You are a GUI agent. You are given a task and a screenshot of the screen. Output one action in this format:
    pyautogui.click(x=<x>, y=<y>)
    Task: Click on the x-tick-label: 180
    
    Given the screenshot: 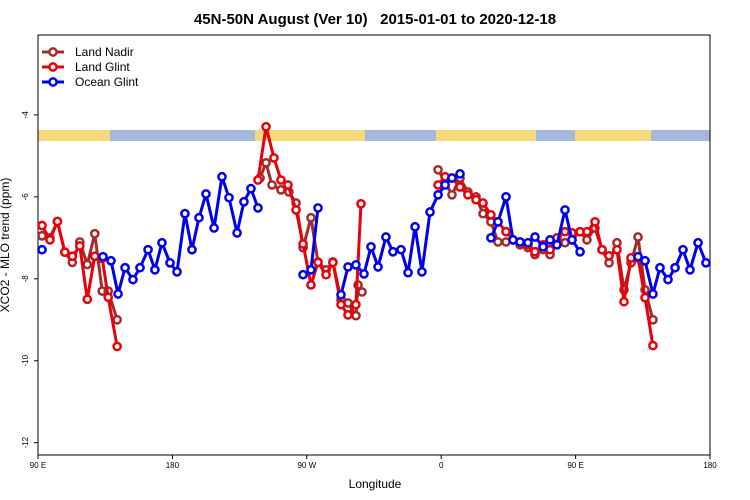 What is the action you would take?
    pyautogui.click(x=173, y=465)
    